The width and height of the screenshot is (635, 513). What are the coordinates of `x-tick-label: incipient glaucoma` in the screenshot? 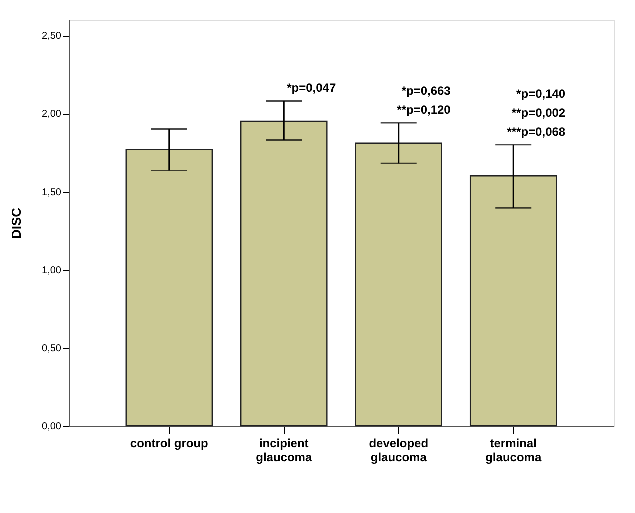 It's located at (284, 450).